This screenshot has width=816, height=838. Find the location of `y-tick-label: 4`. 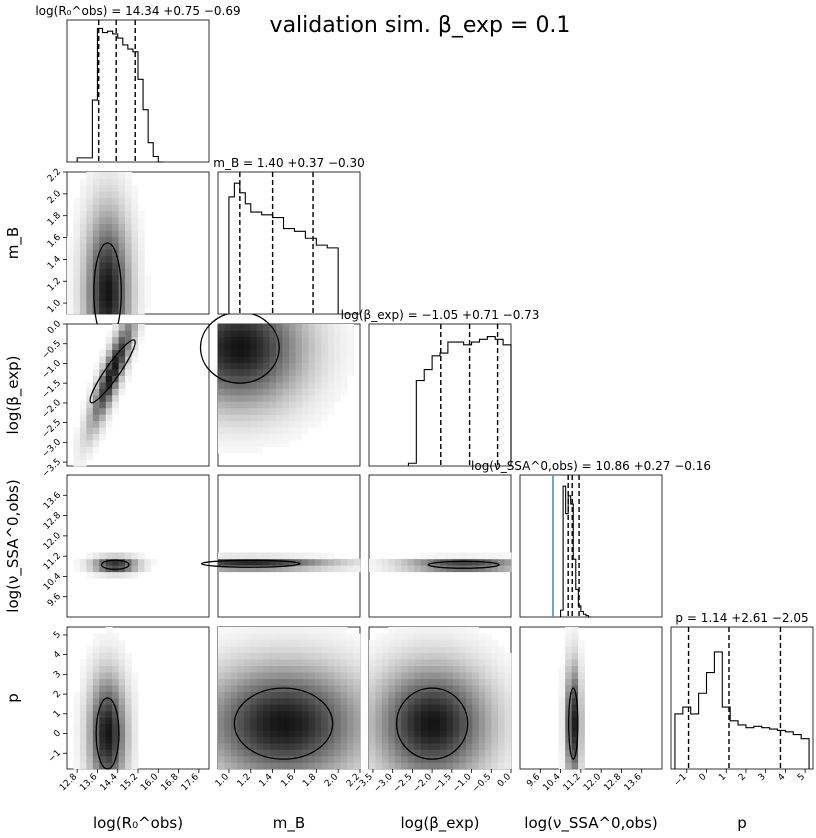

y-tick-label: 4 is located at coordinates (57, 654).